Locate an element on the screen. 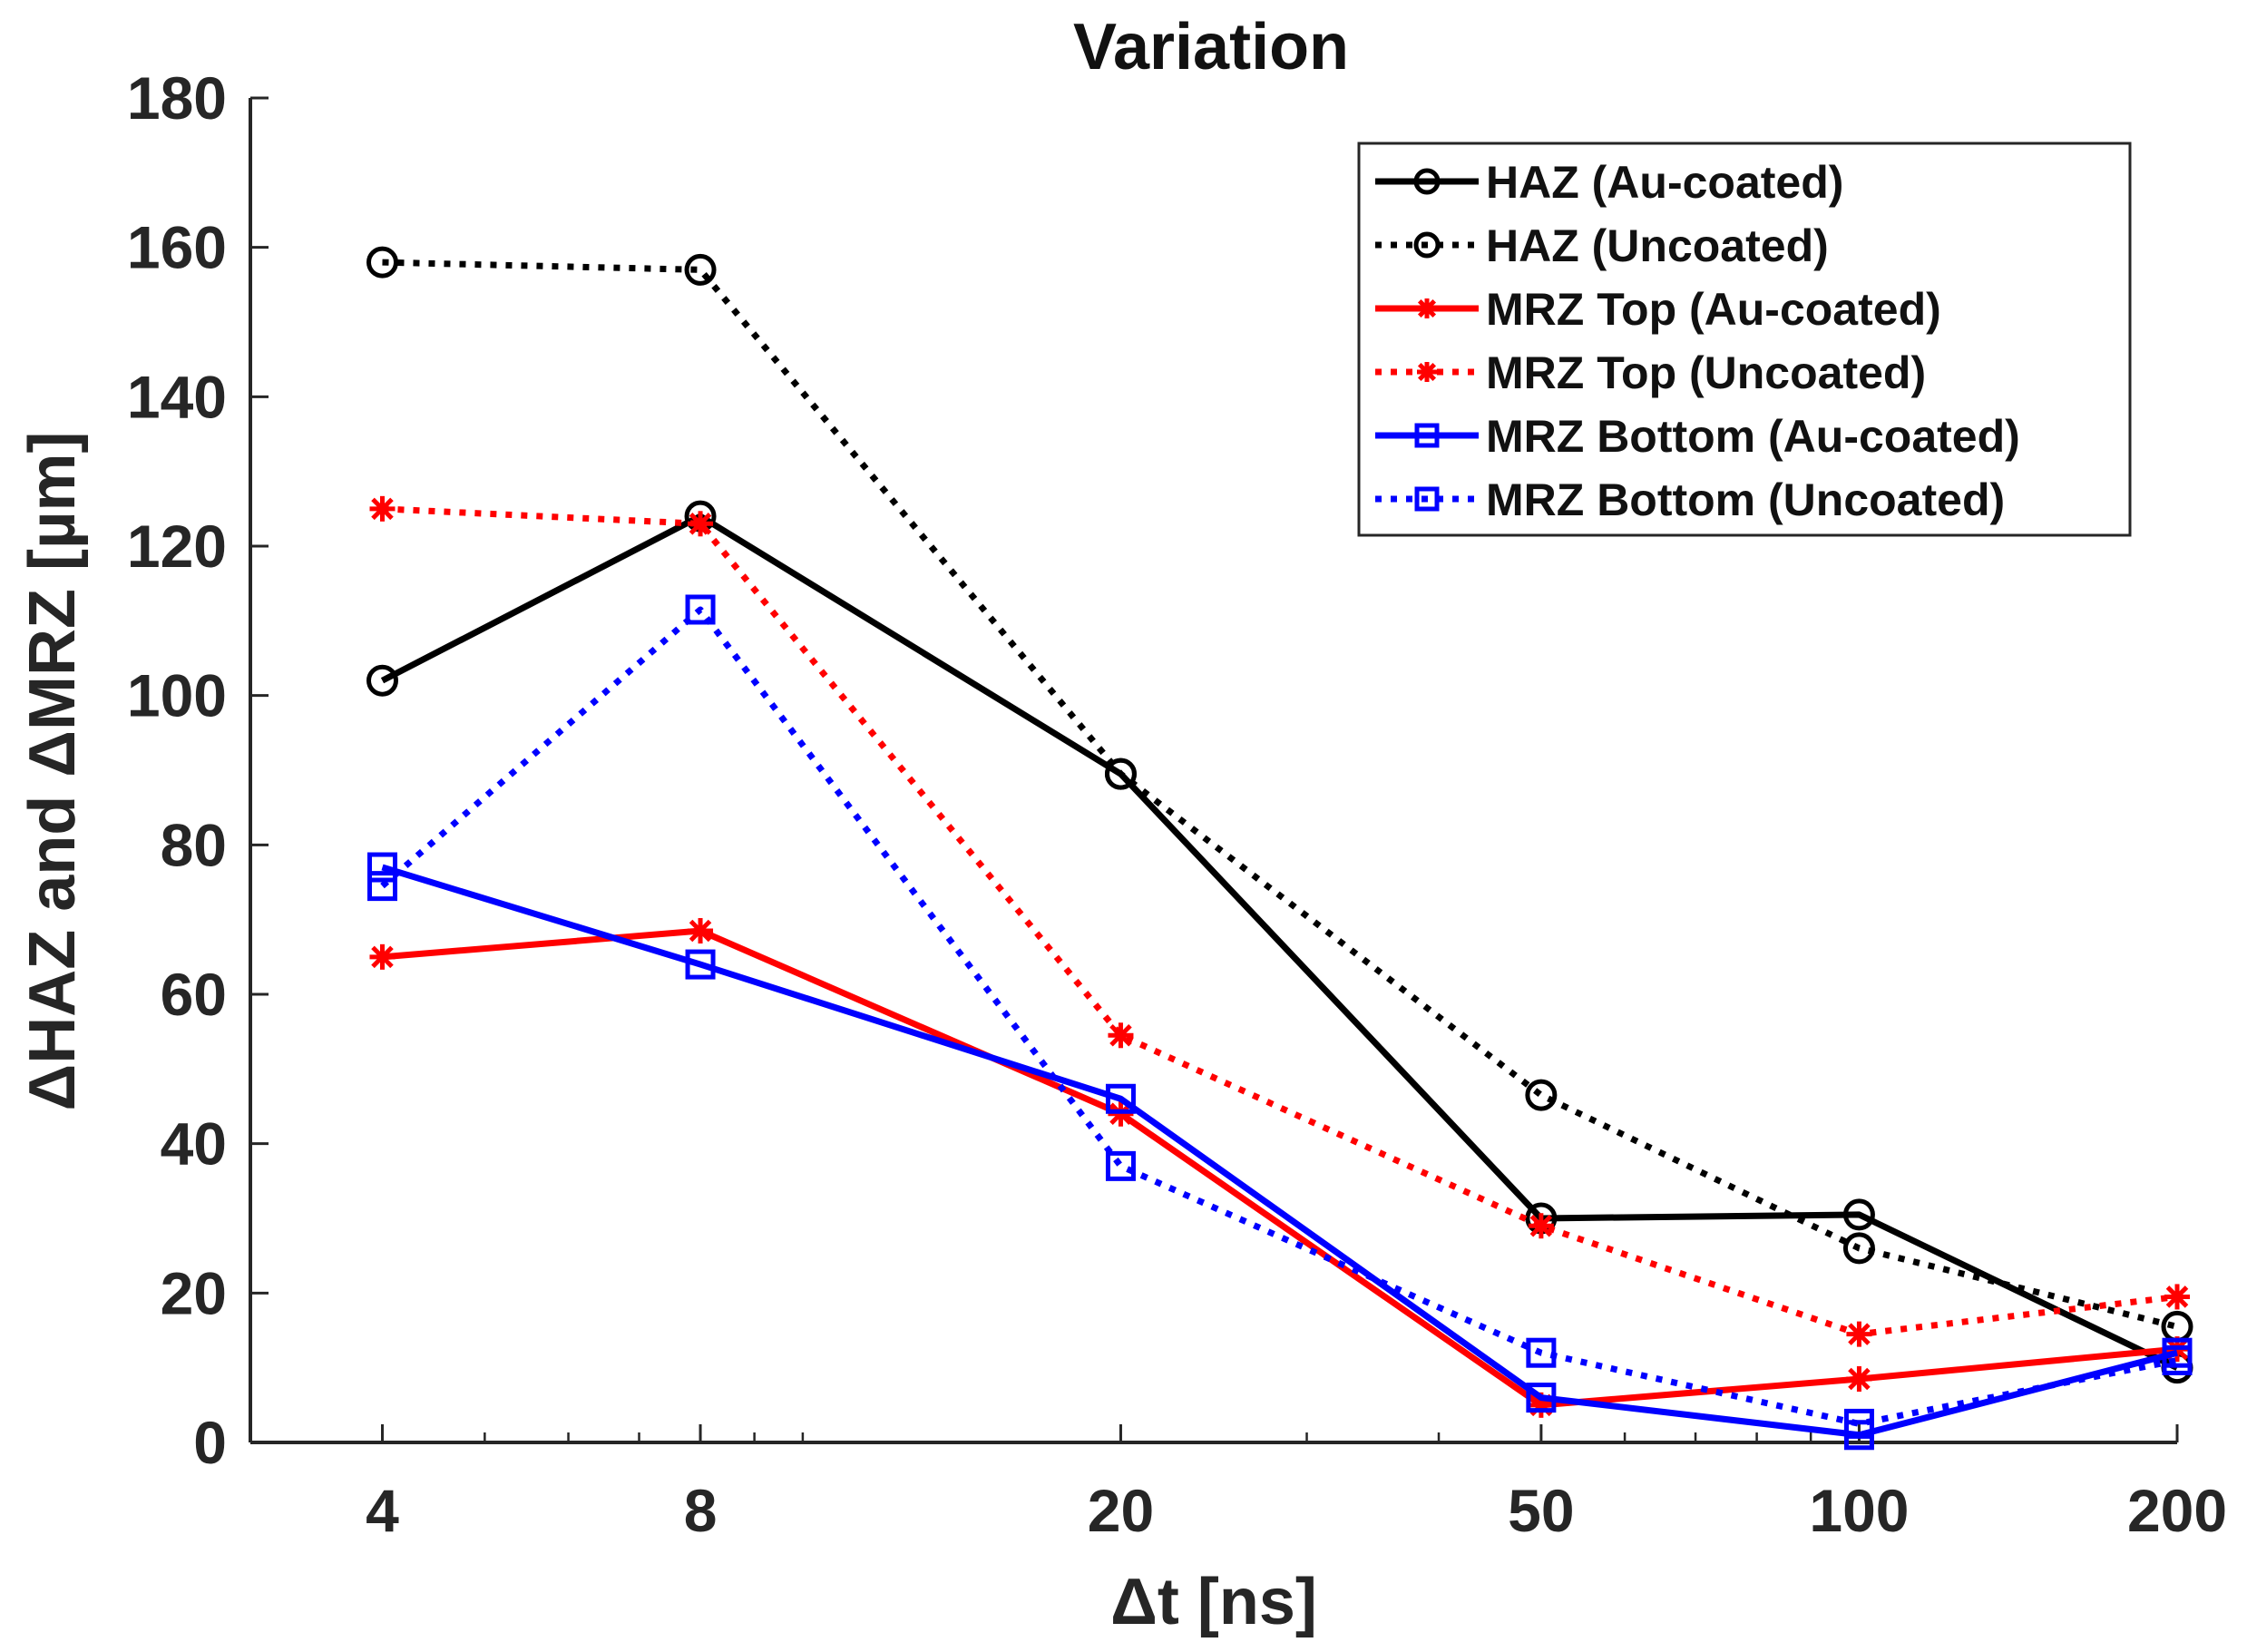  y-tick-label: 0 is located at coordinates (210, 1442).